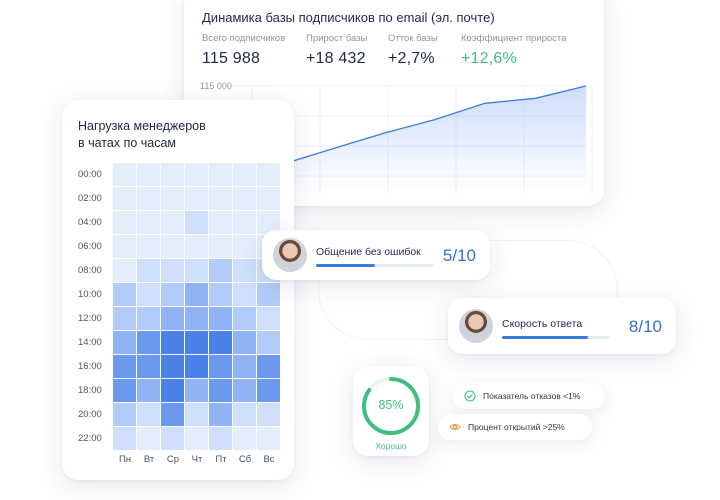 This screenshot has width=720, height=500. Describe the element at coordinates (90, 174) in the screenshot. I see `heatmap-row-label: 00:00` at that location.